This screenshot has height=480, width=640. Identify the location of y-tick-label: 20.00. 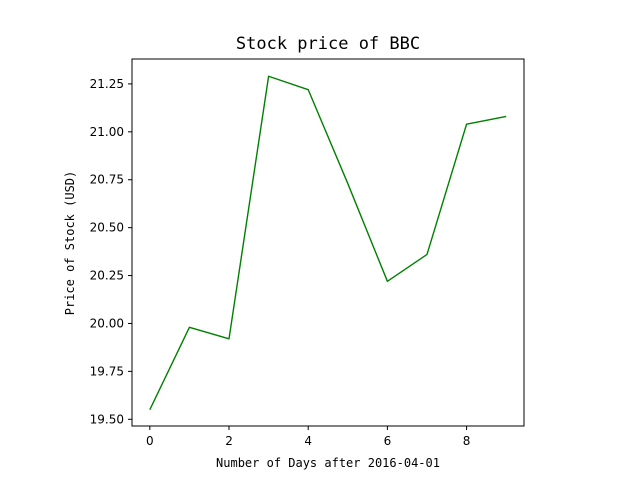
(107, 323).